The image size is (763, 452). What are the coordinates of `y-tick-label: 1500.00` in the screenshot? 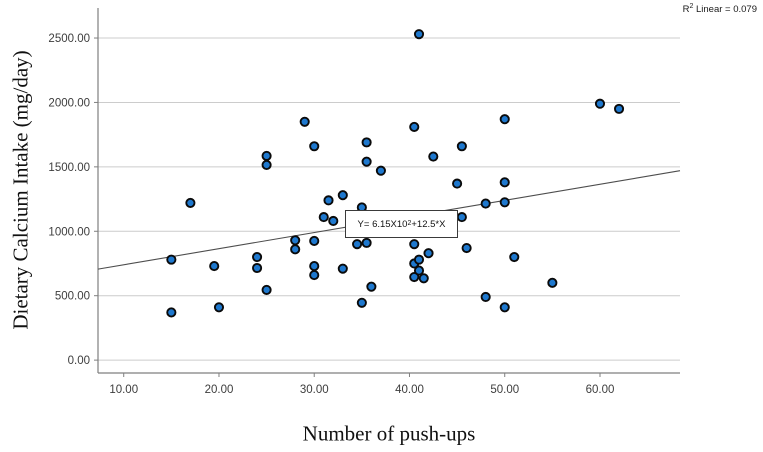 It's located at (69, 168).